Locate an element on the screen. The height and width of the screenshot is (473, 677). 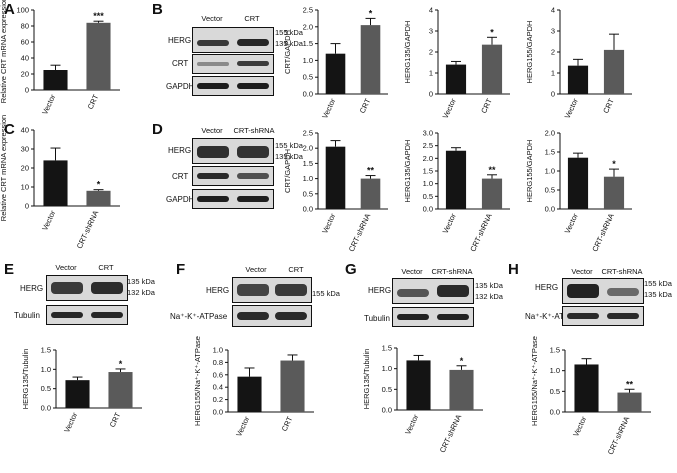
chart-c-ytick-label: 30 is located at coordinates (25, 149).